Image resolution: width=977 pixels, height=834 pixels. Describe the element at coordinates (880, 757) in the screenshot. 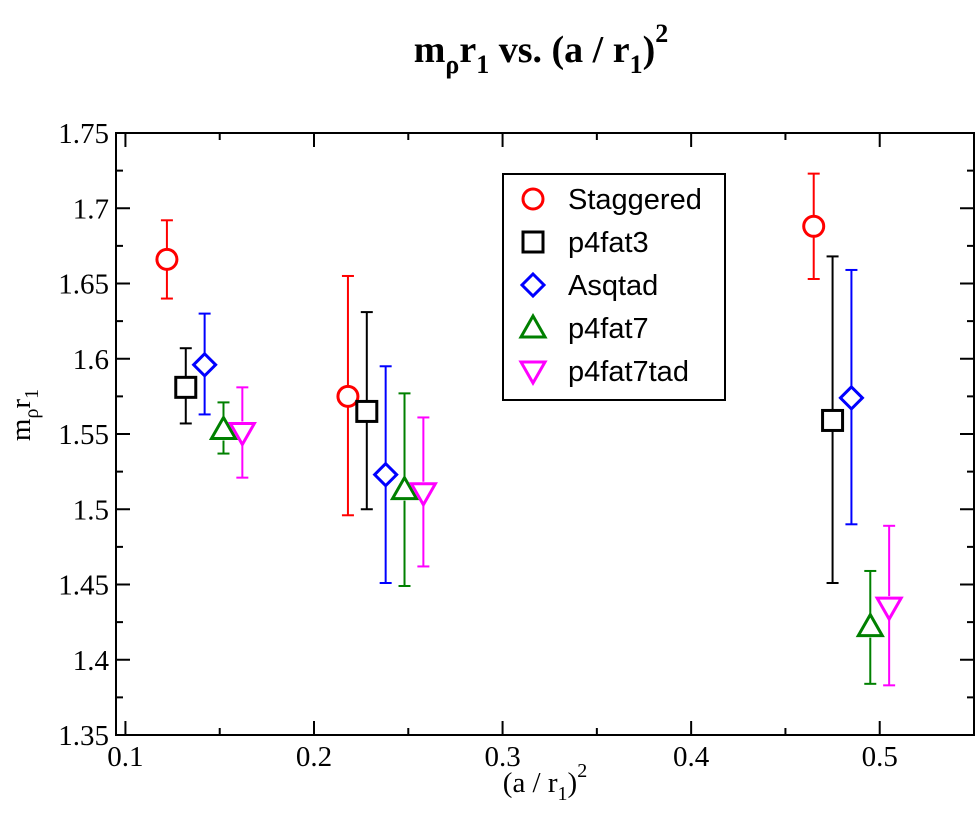

I see `x-tick-label: 0.5` at that location.